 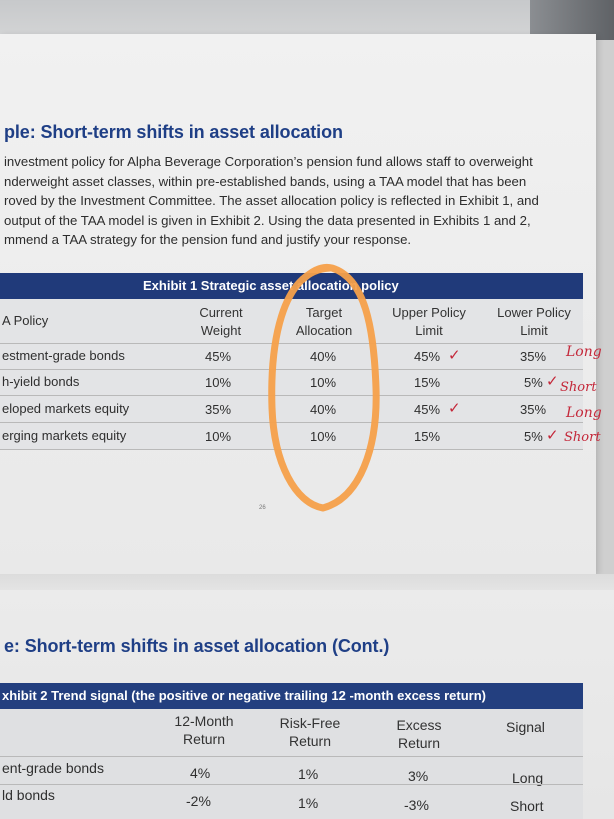 I want to click on highlight-circle, so click(x=324, y=387).